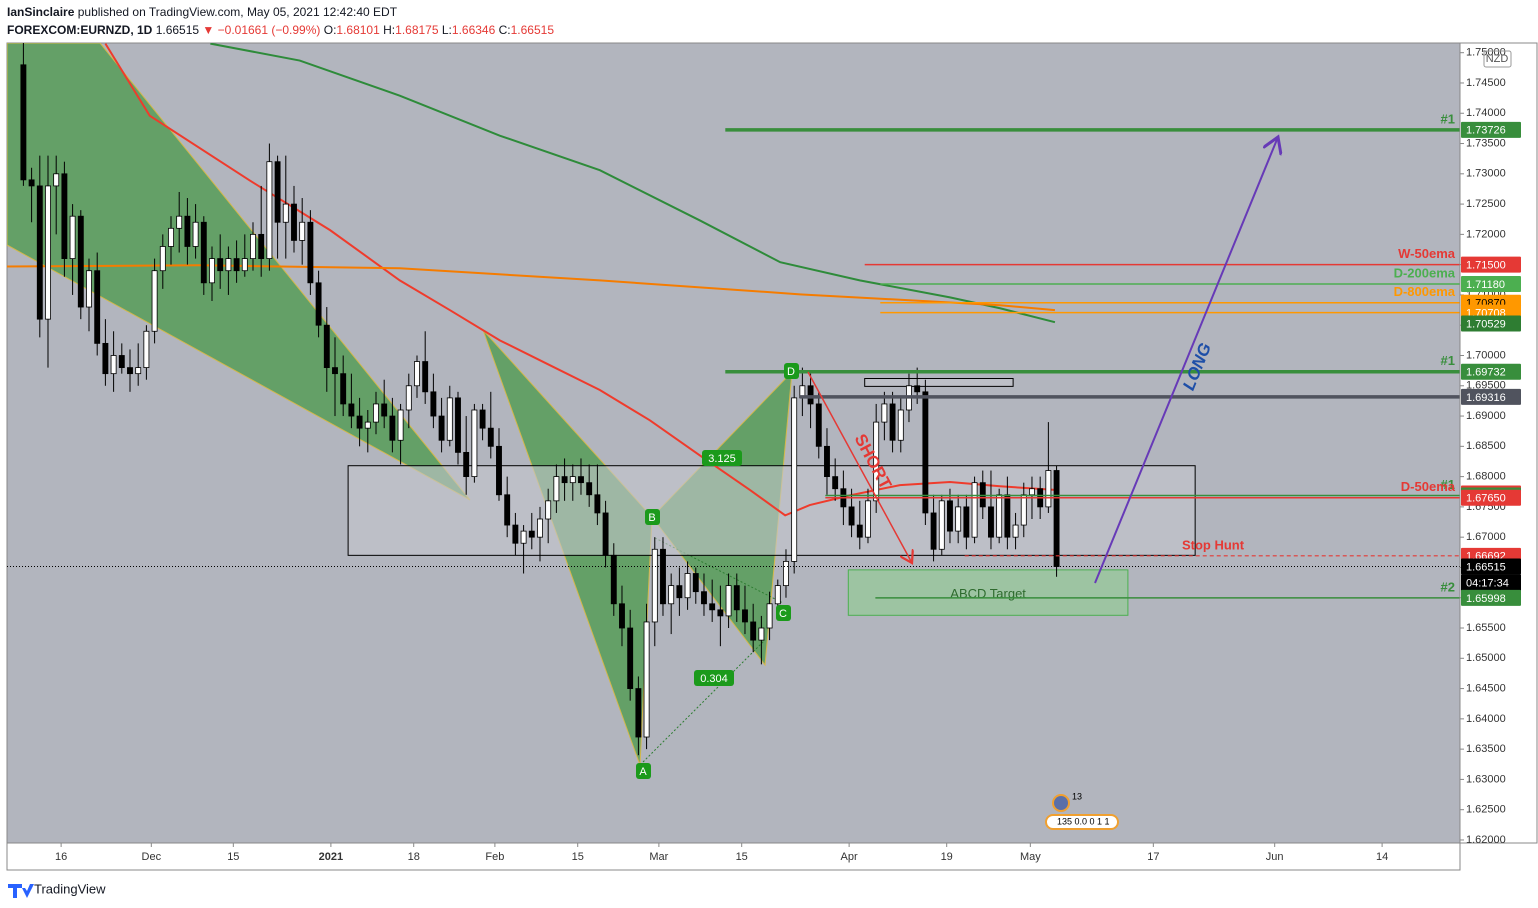 Image resolution: width=1538 pixels, height=908 pixels. I want to click on currency-label: NZD, so click(1497, 59).